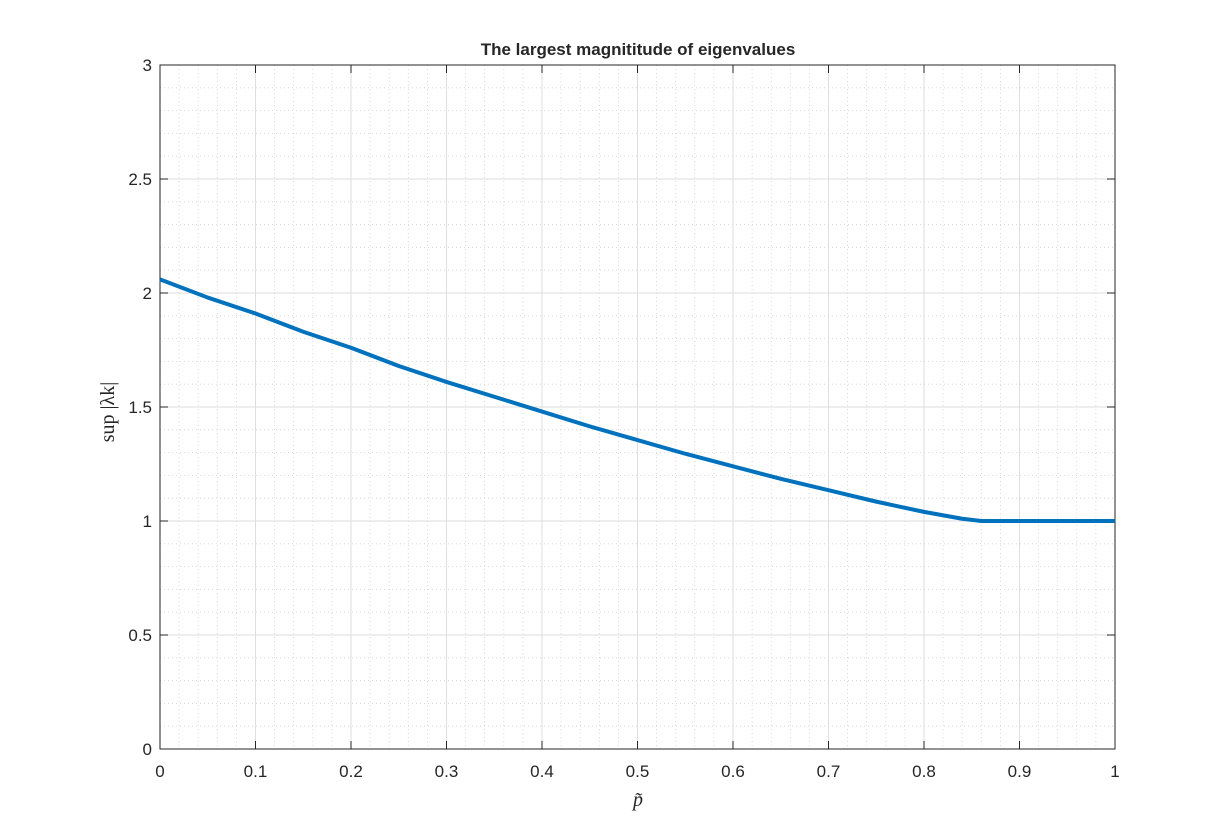  Describe the element at coordinates (108, 412) in the screenshot. I see `y-axis-label: sup |λk|` at that location.